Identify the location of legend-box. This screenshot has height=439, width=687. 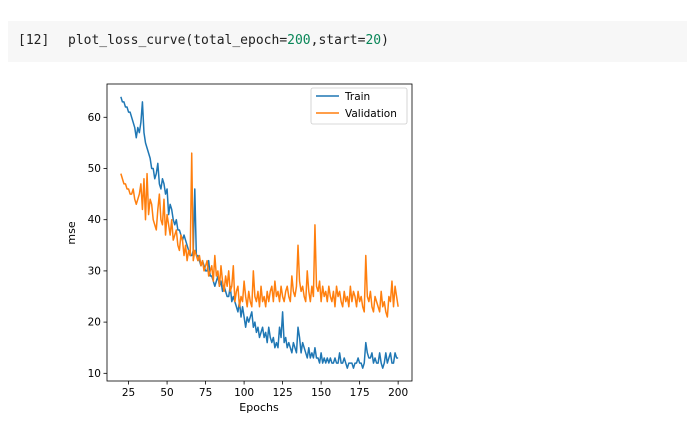
(359, 106).